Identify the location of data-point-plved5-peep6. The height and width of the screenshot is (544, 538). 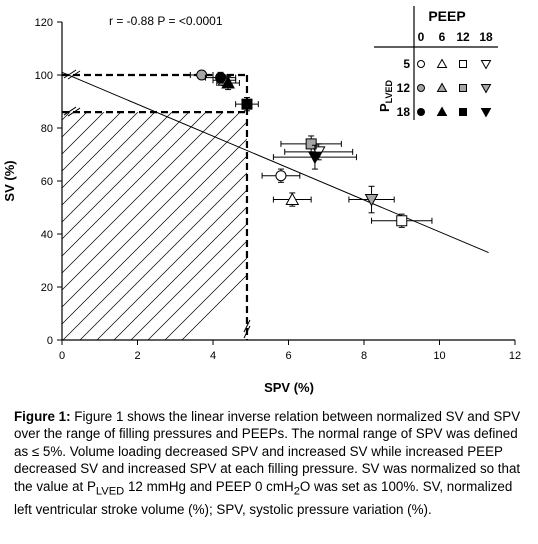
(292, 199).